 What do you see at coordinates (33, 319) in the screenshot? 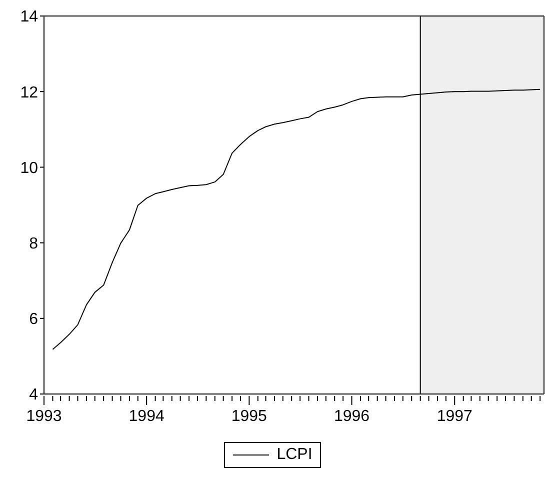
I see `y-tick-label: 6` at bounding box center [33, 319].